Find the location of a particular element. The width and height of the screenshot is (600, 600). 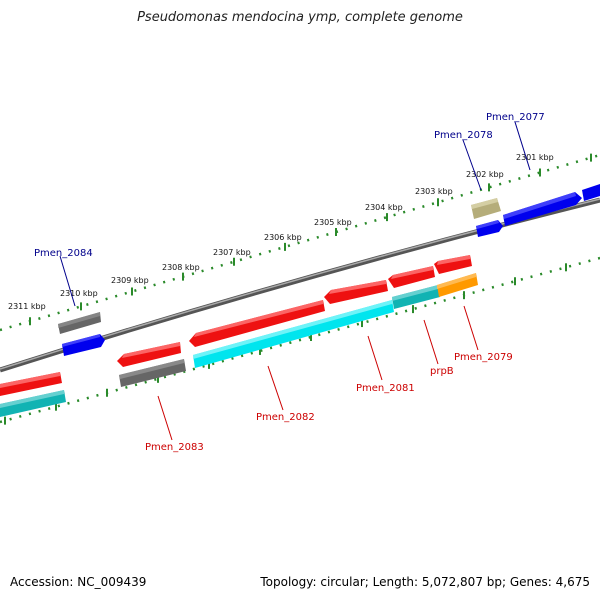

gene-pmen-2083-feature is located at coordinates (152, 373).